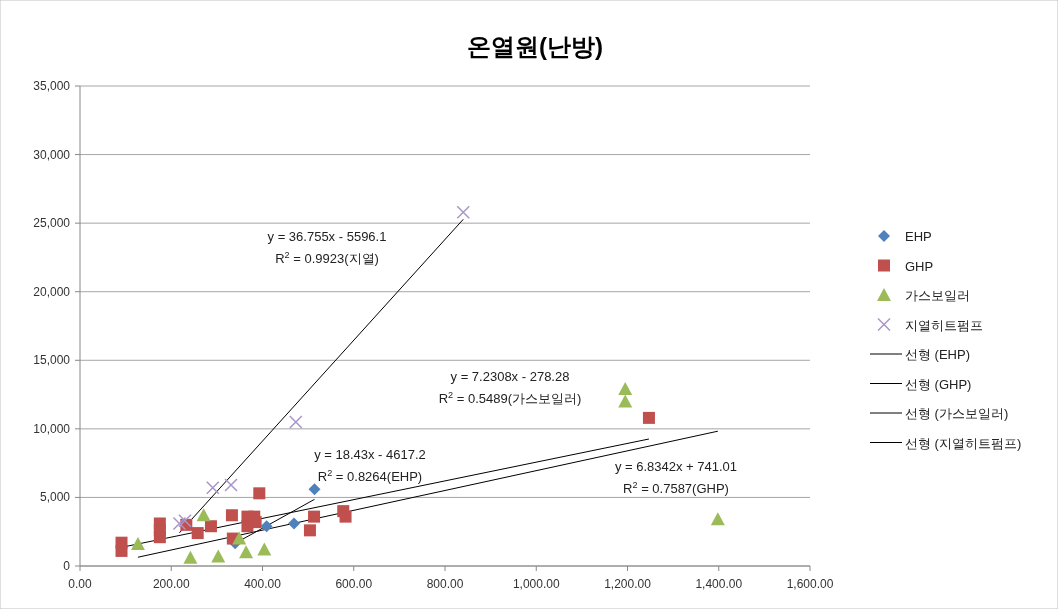  Describe the element at coordinates (327, 247) in the screenshot. I see `annotation: y = 36.755x - 5596.1 R$^{2}$ = 0.9923(지열)` at that location.